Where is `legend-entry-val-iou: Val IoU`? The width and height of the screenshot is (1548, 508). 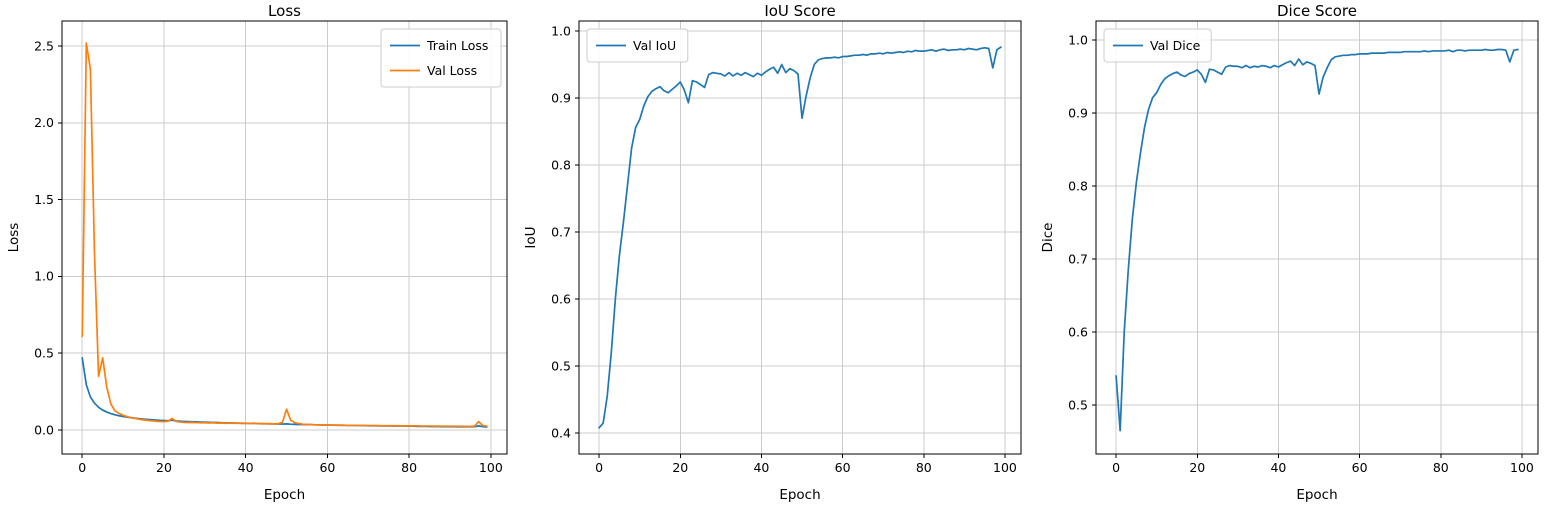 legend-entry-val-iou: Val IoU is located at coordinates (636, 45).